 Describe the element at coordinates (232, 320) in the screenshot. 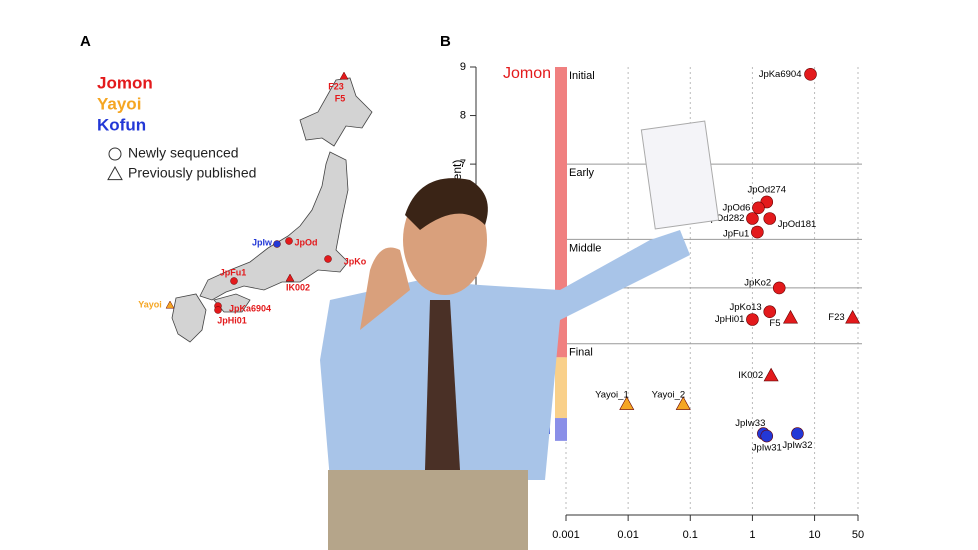

I see `site-label: JpHi01` at that location.